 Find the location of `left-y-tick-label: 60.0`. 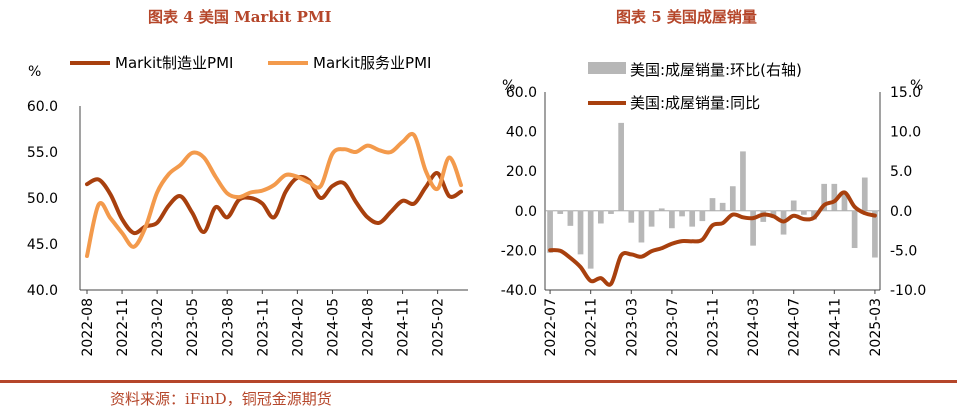

left-y-tick-label: 60.0 is located at coordinates (521, 93).